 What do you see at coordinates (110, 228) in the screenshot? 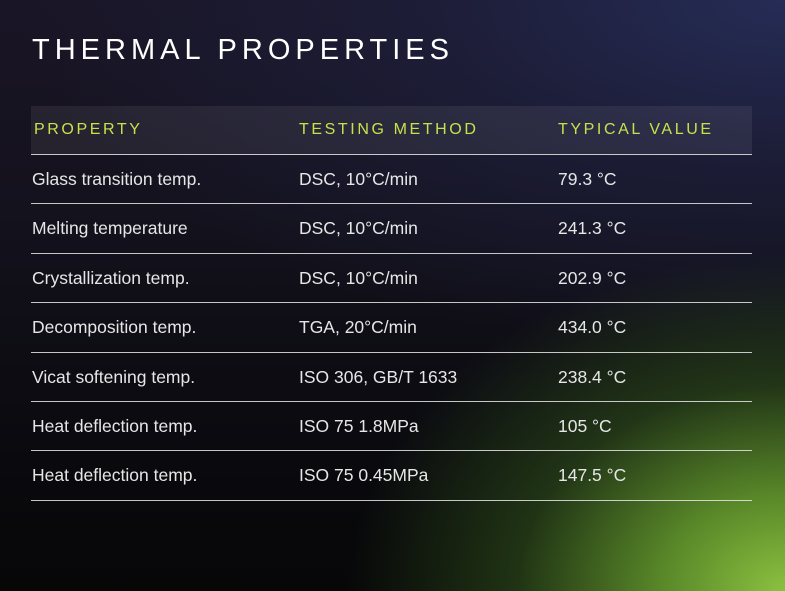
I see `property-cell: Melting temperature` at bounding box center [110, 228].